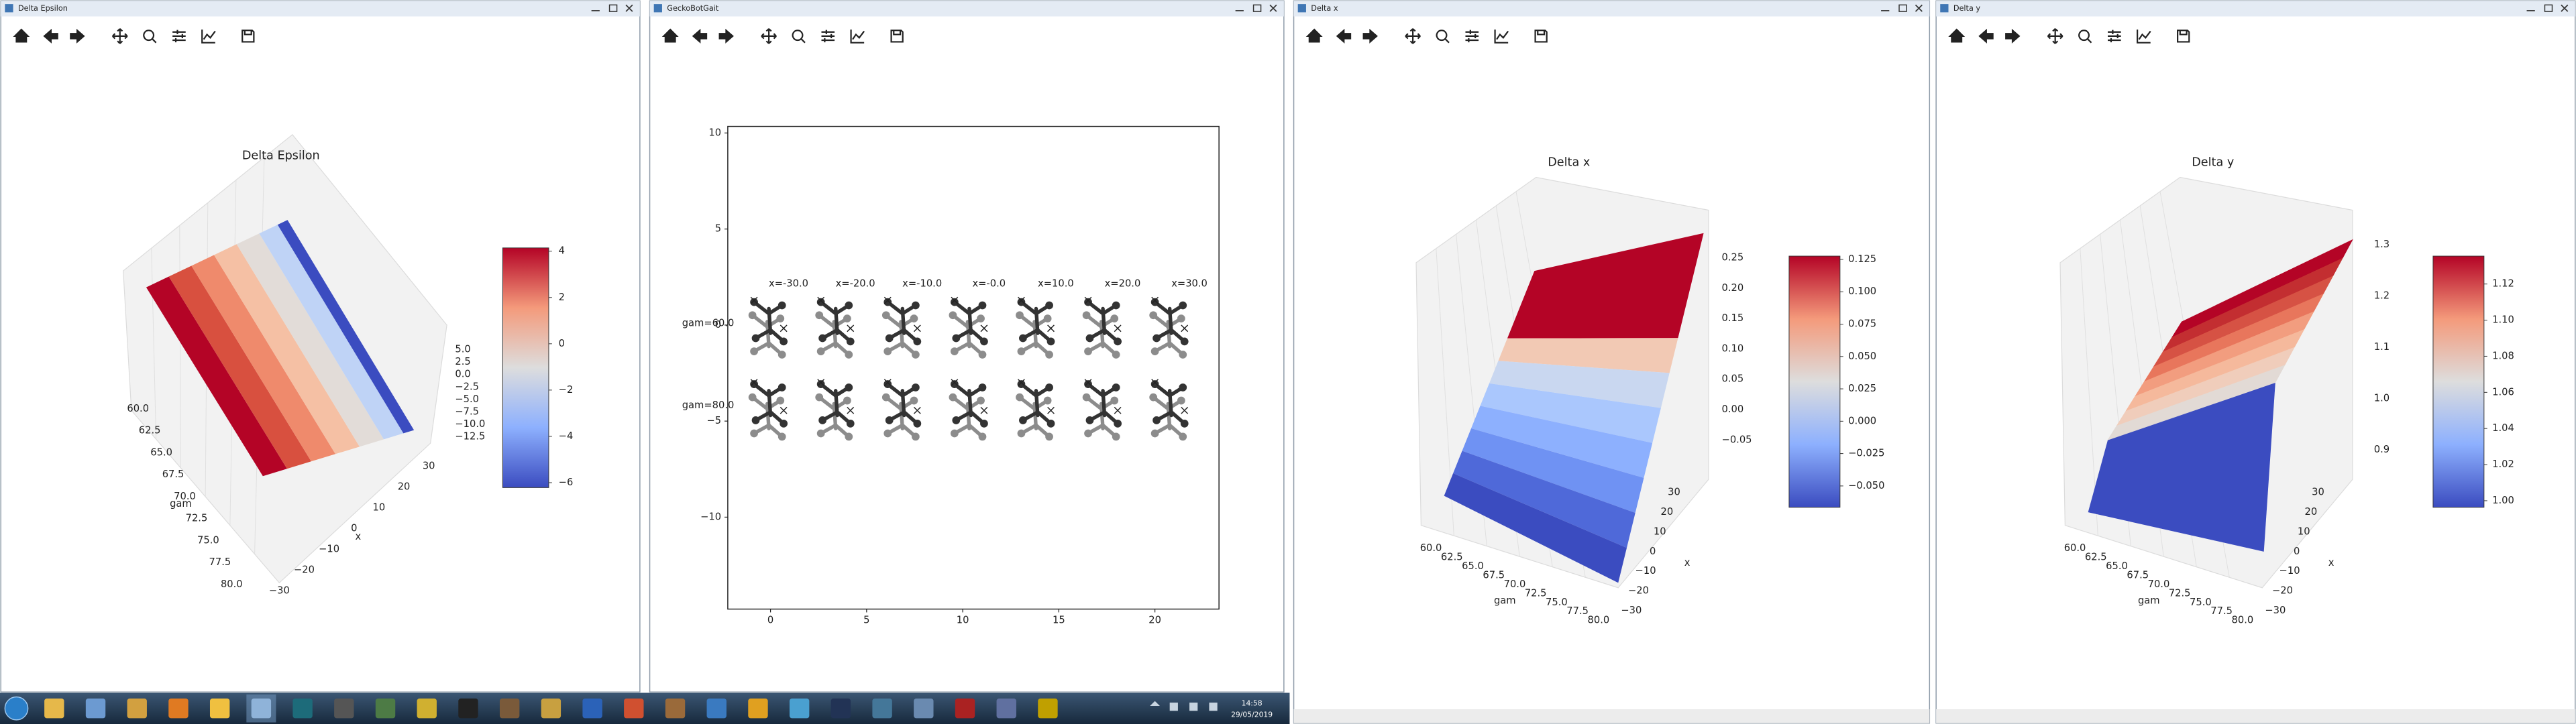 This screenshot has height=724, width=2576. Describe the element at coordinates (973, 368) in the screenshot. I see `axes-frame` at that location.